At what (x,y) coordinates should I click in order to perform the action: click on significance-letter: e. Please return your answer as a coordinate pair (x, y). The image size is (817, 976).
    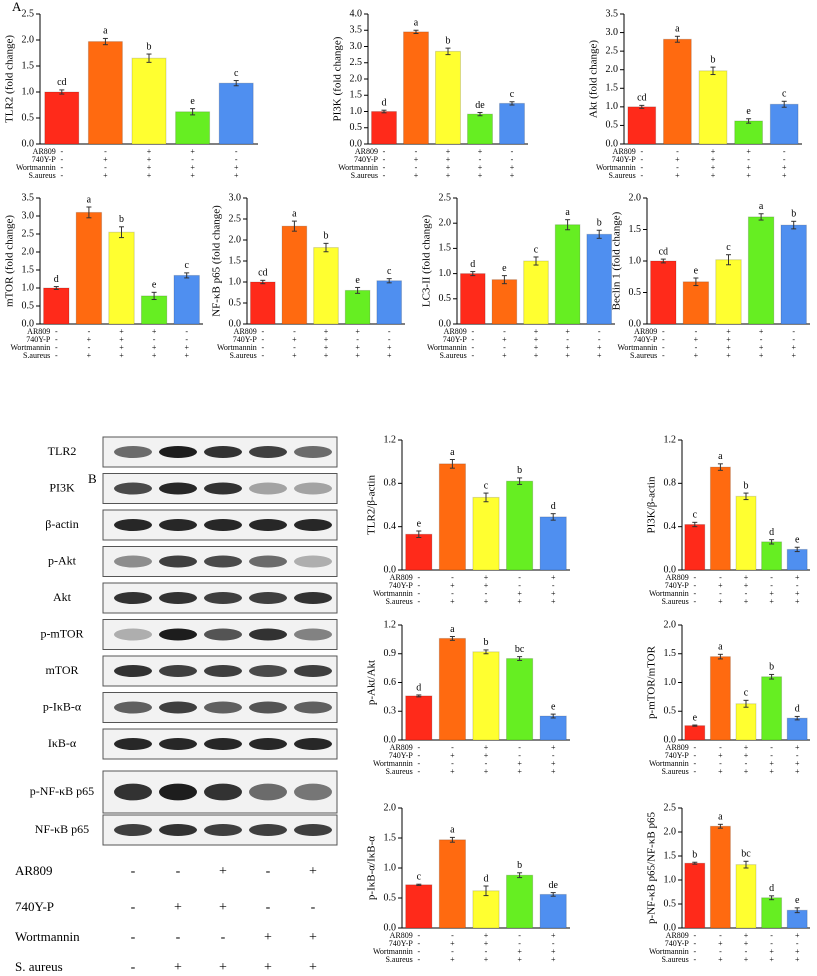
    Looking at the image, I should click on (504, 268).